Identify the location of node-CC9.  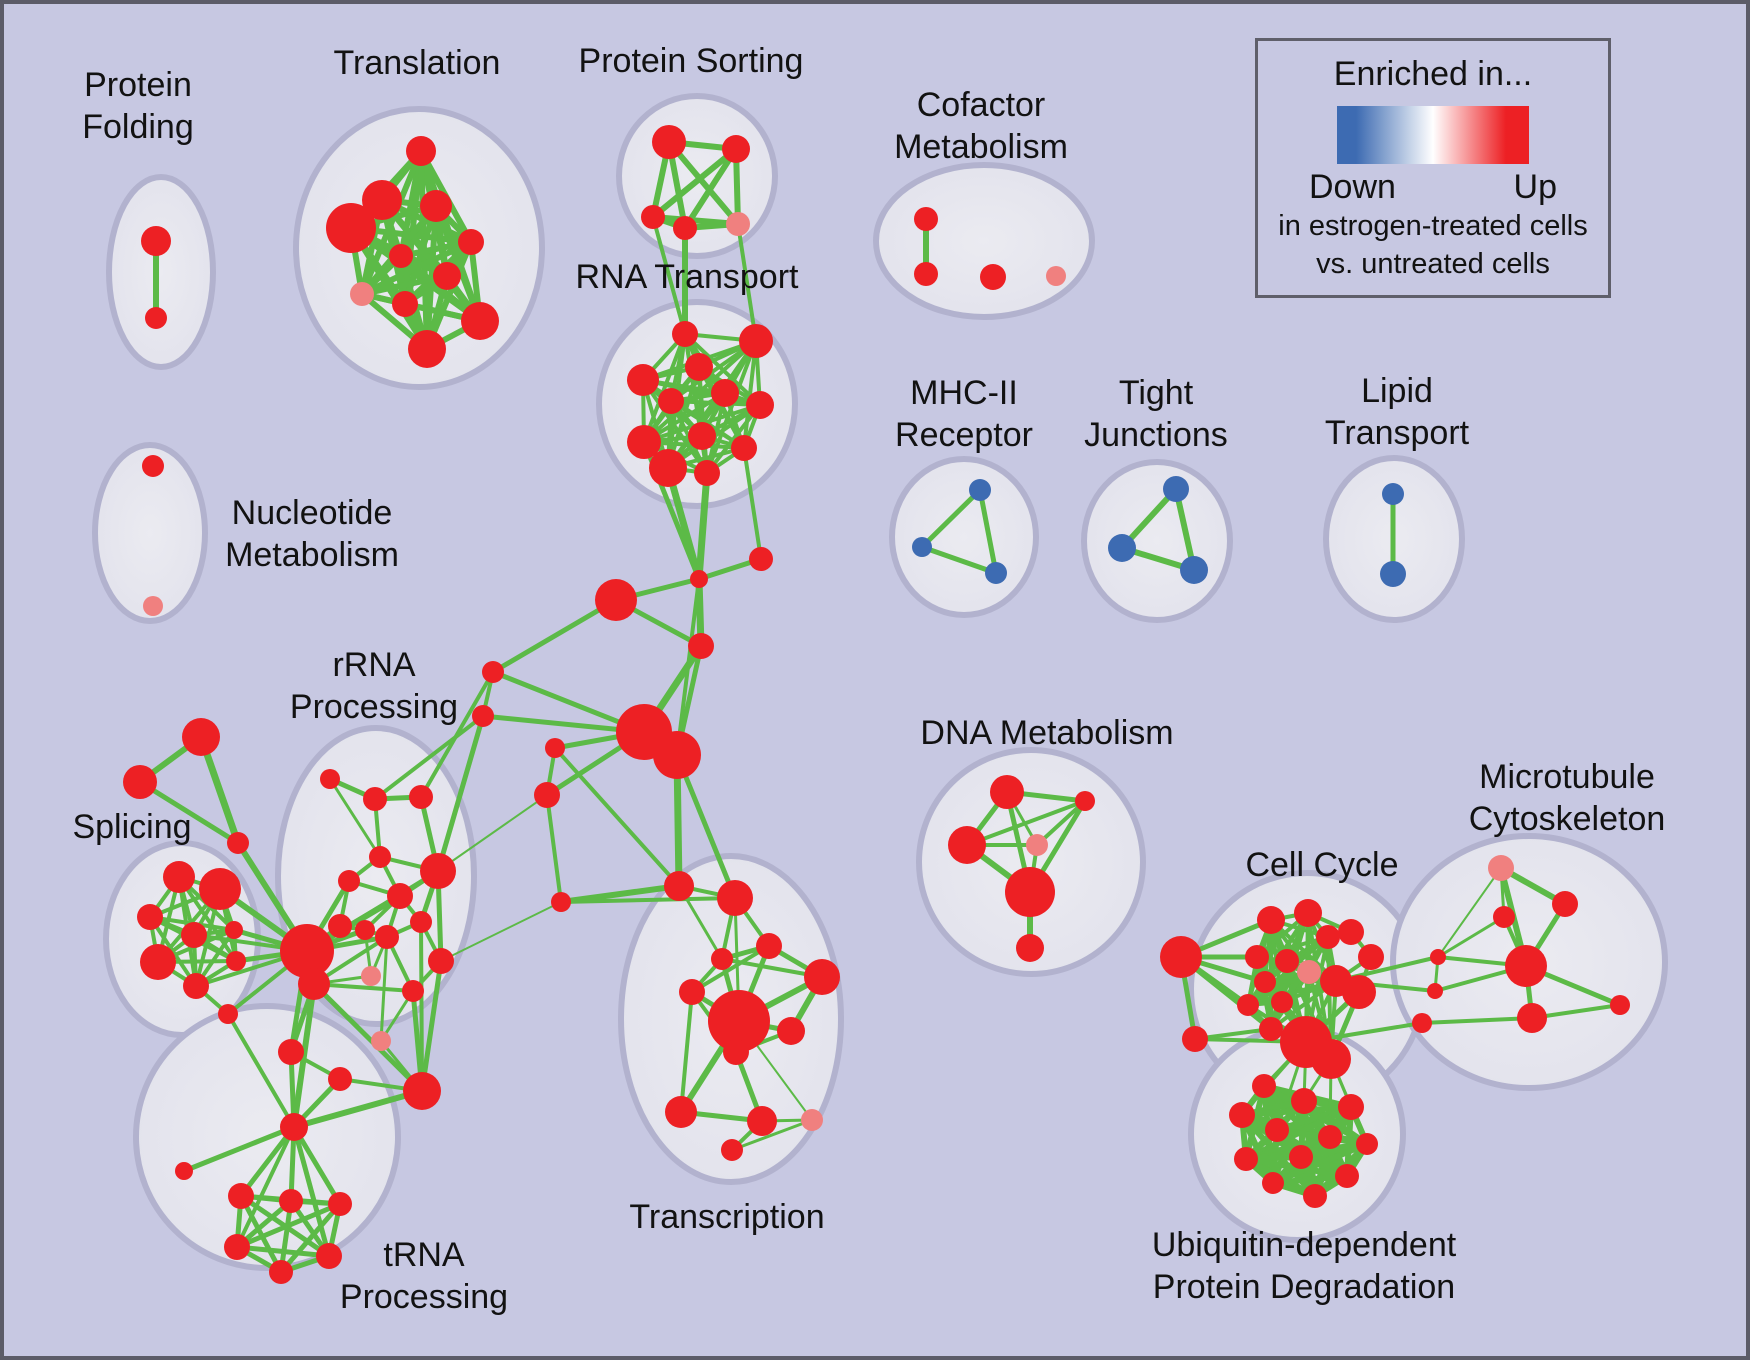
(1248, 1005).